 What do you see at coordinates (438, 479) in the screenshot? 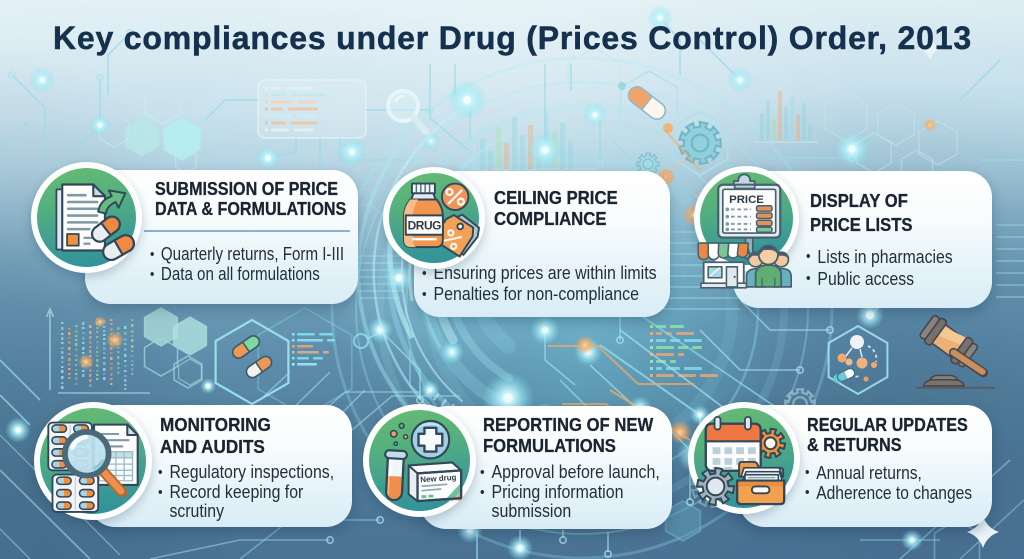
I see `svg-text: New drug` at bounding box center [438, 479].